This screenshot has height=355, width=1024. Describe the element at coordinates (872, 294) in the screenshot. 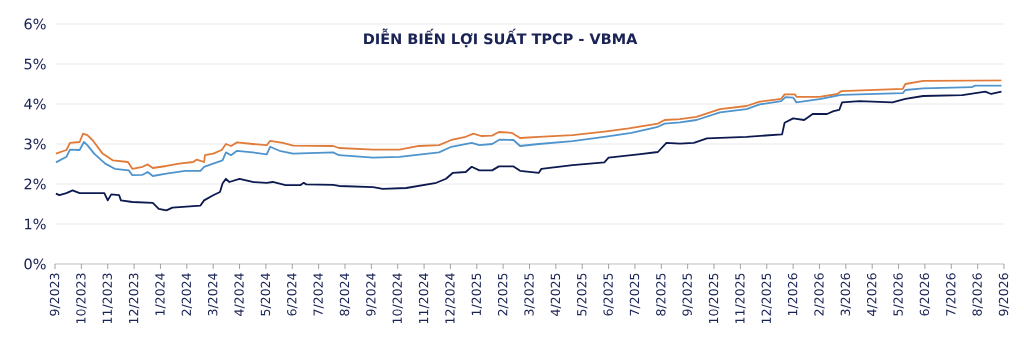

I see `x-tick-label: 4/2026` at that location.